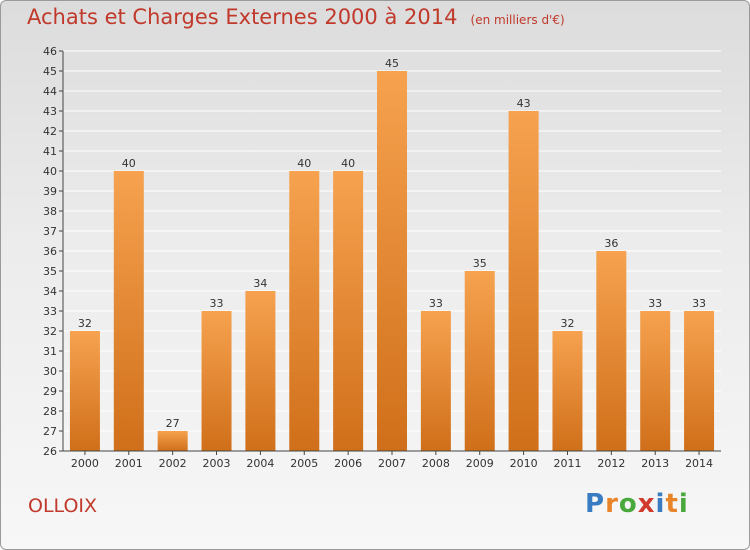 The width and height of the screenshot is (750, 550). What do you see at coordinates (173, 463) in the screenshot?
I see `x-tick-label: 2002` at bounding box center [173, 463].